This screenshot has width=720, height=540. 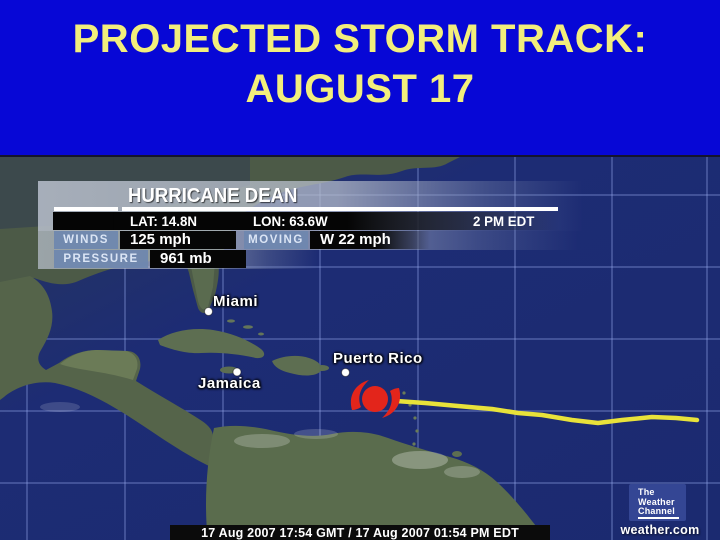 What do you see at coordinates (658, 518) in the screenshot?
I see `twc-logo-underline` at bounding box center [658, 518].